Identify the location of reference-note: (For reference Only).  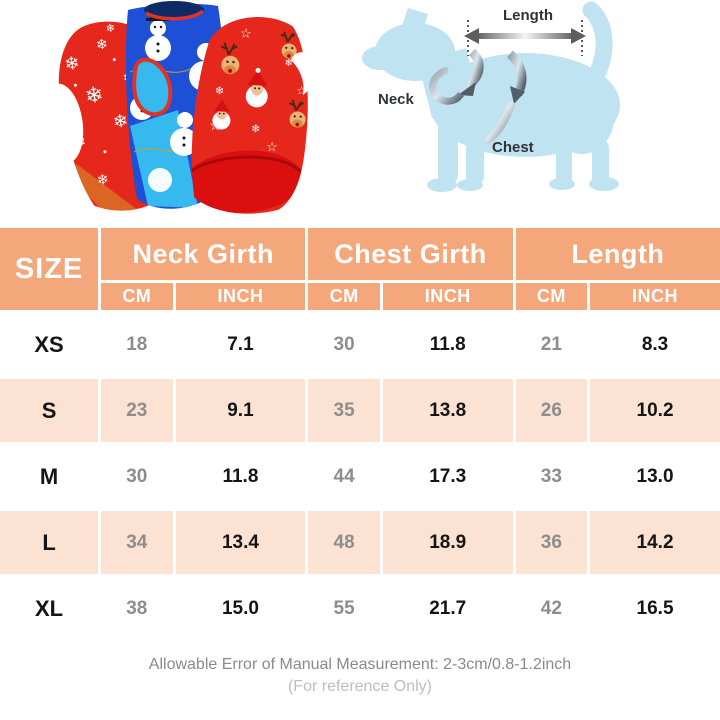
(360, 686).